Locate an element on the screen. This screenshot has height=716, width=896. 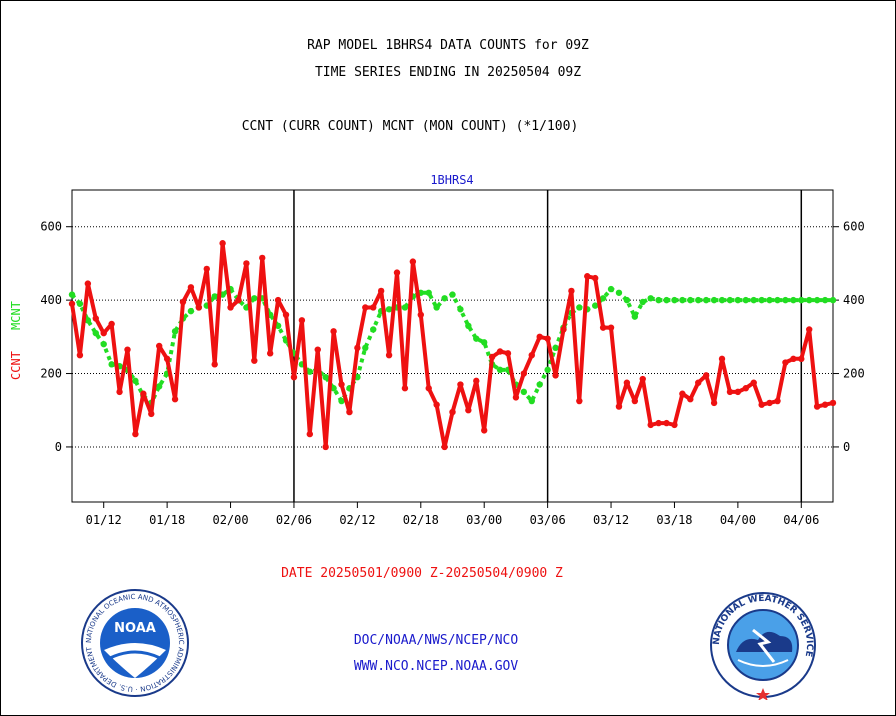
nws-logo: NATIONAL WEATHER SERVICE is located at coordinates (763, 646).